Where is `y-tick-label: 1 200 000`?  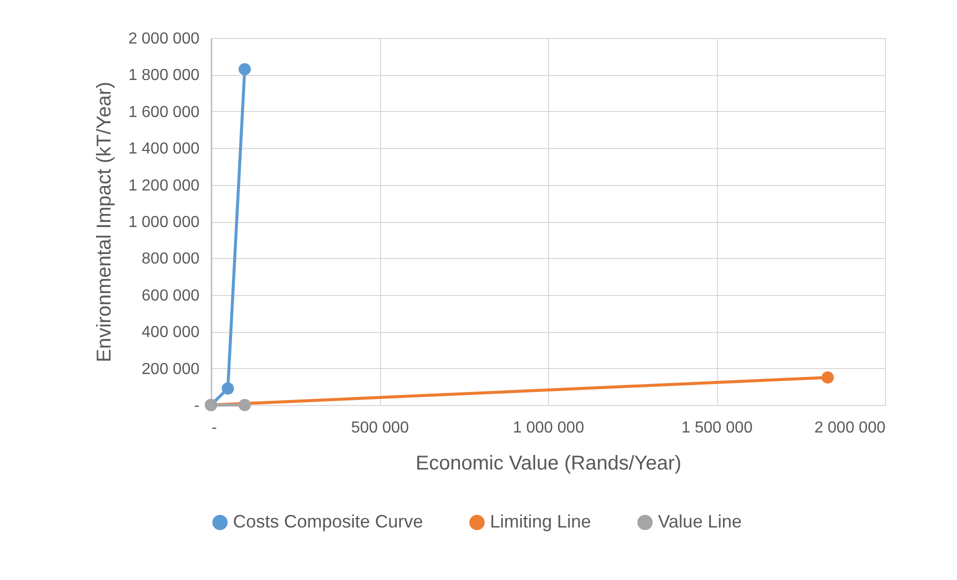 y-tick-label: 1 200 000 is located at coordinates (164, 185).